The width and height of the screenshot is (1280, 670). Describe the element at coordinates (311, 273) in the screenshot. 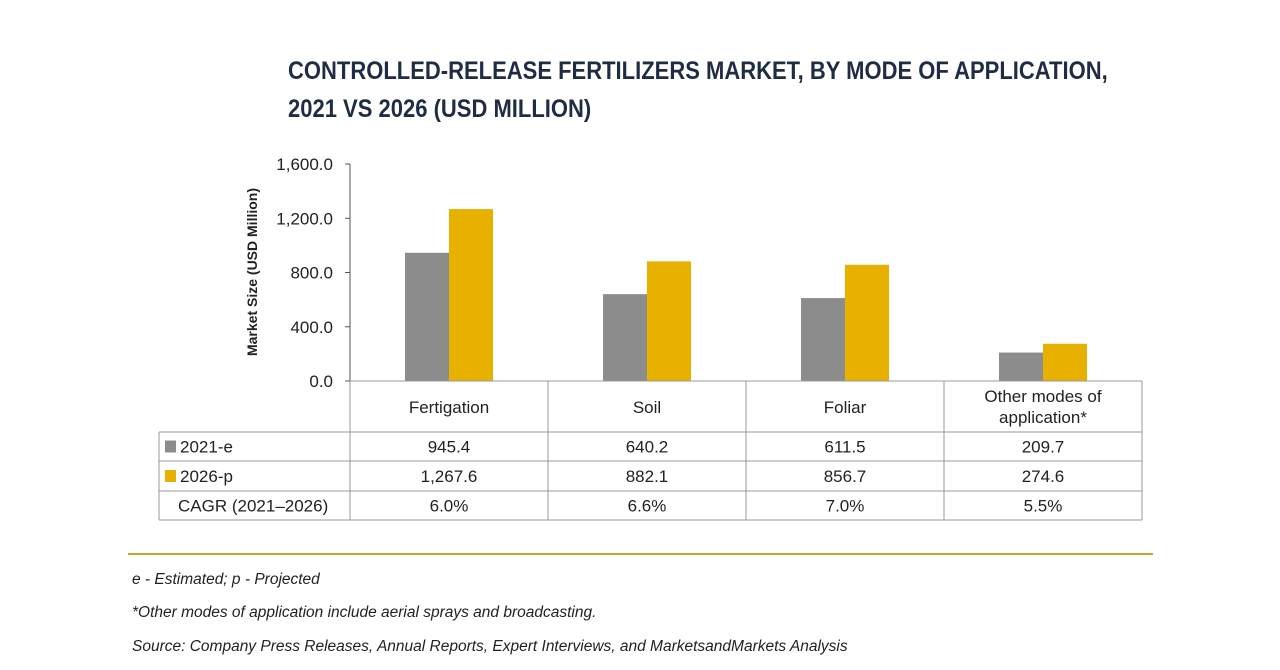

I see `y-tick-label: 800.0` at that location.